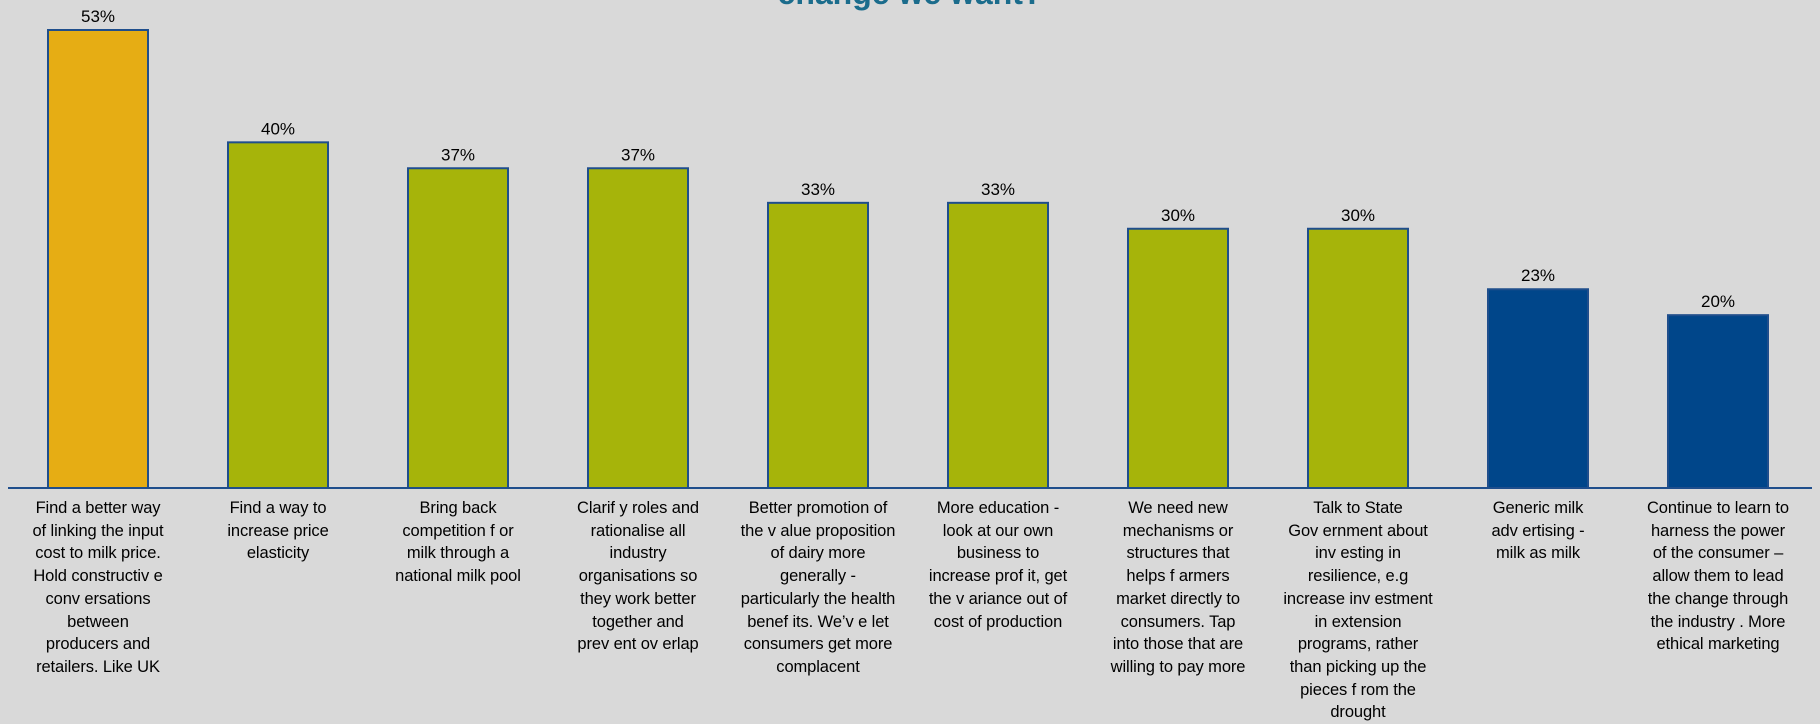 Image resolution: width=1820 pixels, height=724 pixels. What do you see at coordinates (818, 508) in the screenshot?
I see `category-label-line: Better promotion of` at bounding box center [818, 508].